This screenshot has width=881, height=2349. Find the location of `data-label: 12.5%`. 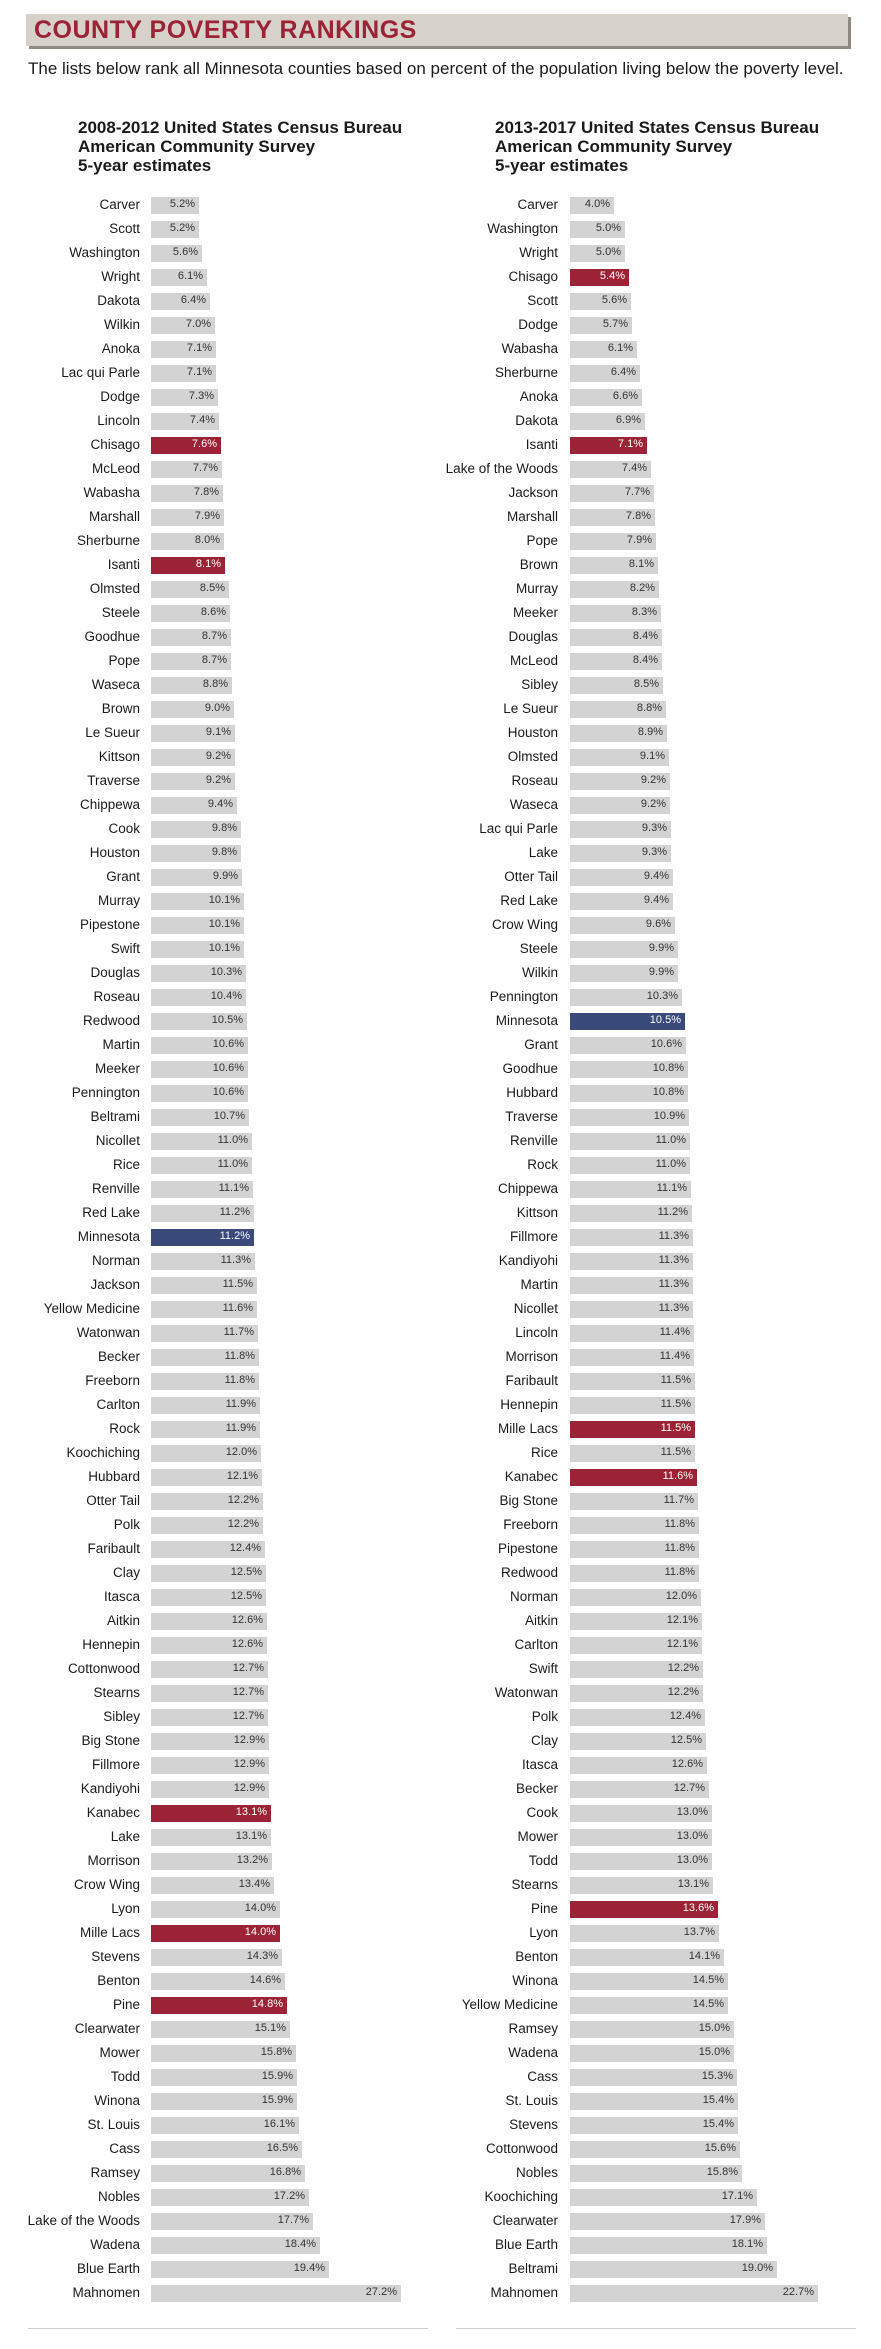

data-label: 12.5% is located at coordinates (246, 1596).